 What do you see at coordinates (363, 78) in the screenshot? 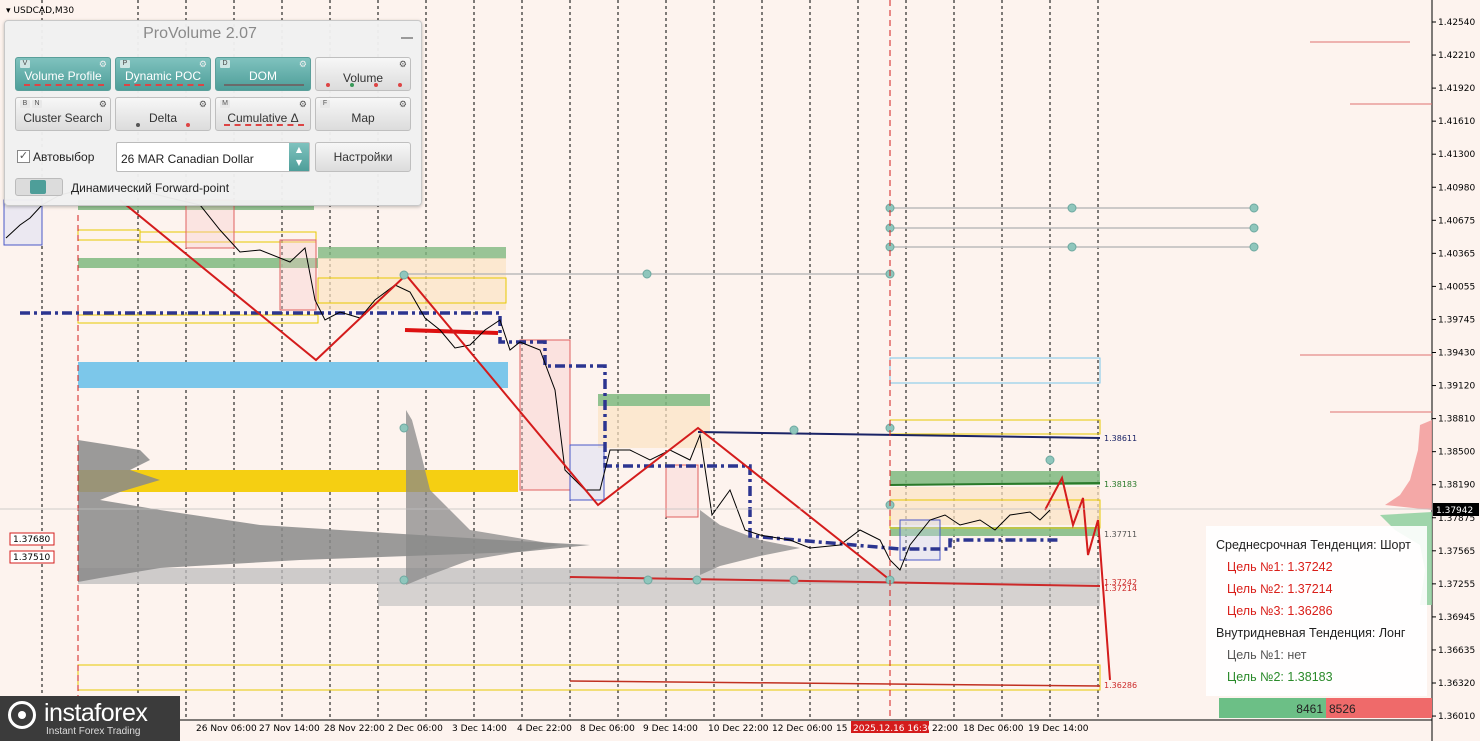
I see `button-label: Volume` at bounding box center [363, 78].